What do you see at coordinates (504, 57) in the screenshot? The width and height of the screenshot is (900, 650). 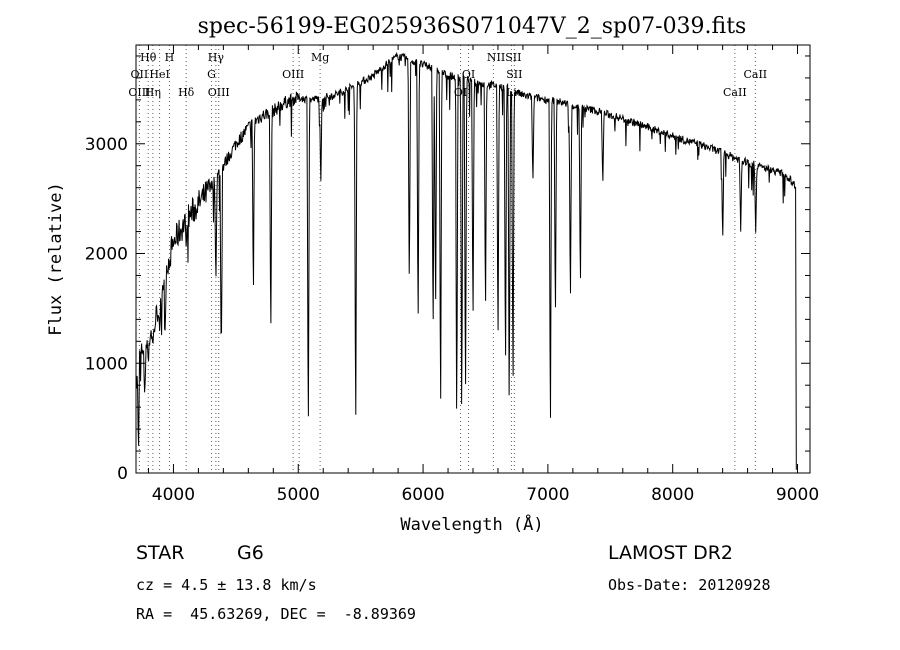 I see `spectral-line-label: NIISII` at bounding box center [504, 57].